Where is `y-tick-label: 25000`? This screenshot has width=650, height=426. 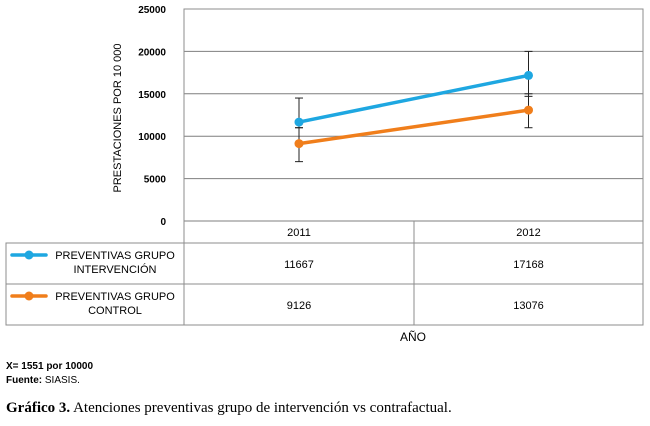
y-tick-label: 25000 is located at coordinates (152, 10).